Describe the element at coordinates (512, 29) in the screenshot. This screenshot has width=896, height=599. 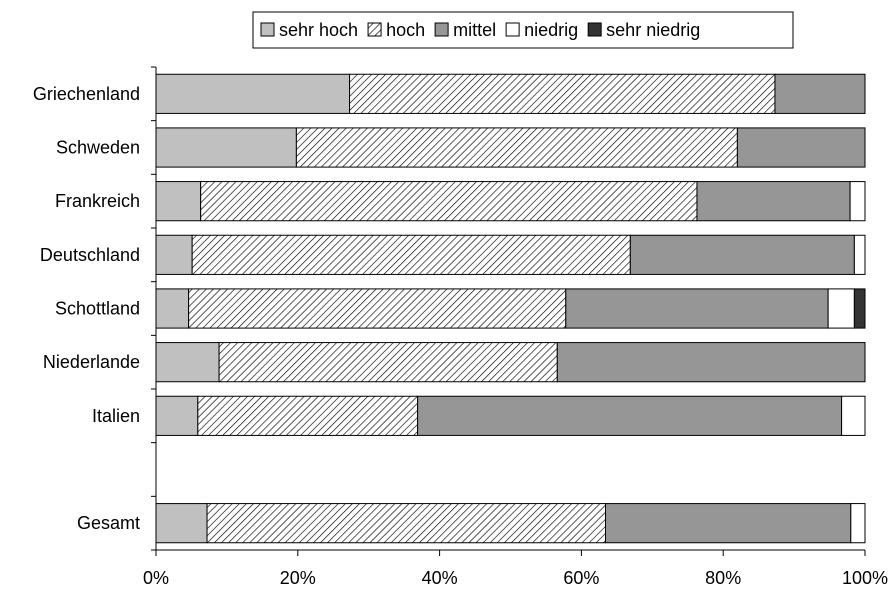
I see `legend-swatch-niedrig` at that location.